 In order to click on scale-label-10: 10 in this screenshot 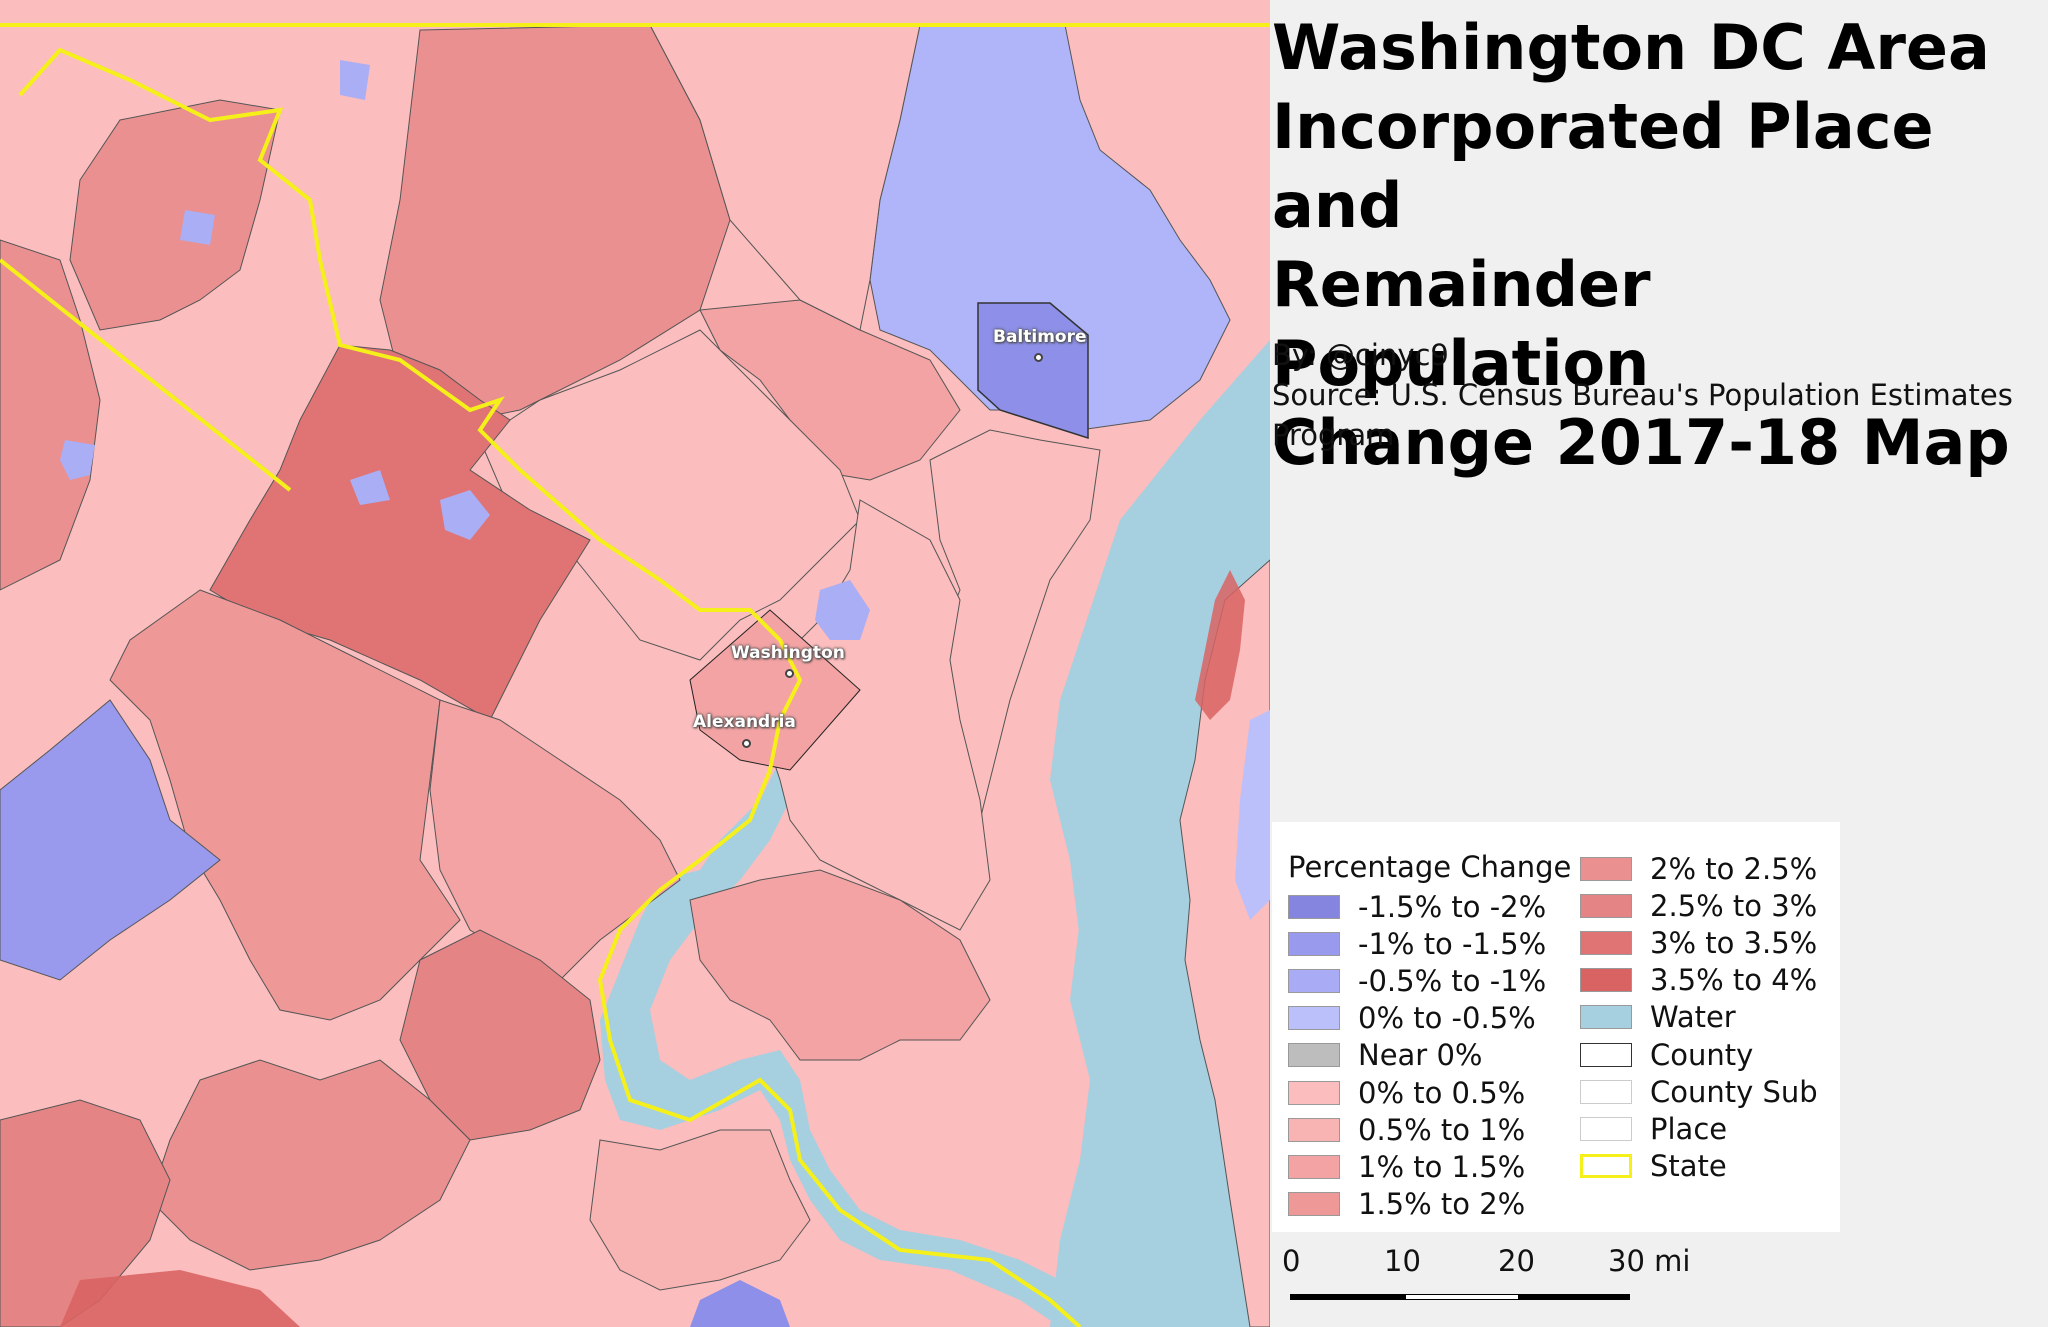, I will do `click(1402, 1261)`.